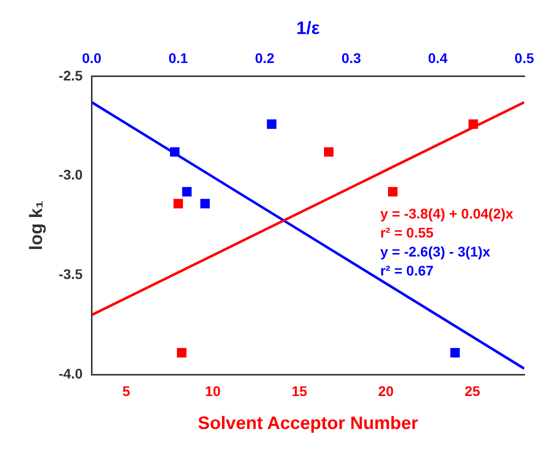  Describe the element at coordinates (308, 28) in the screenshot. I see `x2-axis-title: 1/ε` at that location.